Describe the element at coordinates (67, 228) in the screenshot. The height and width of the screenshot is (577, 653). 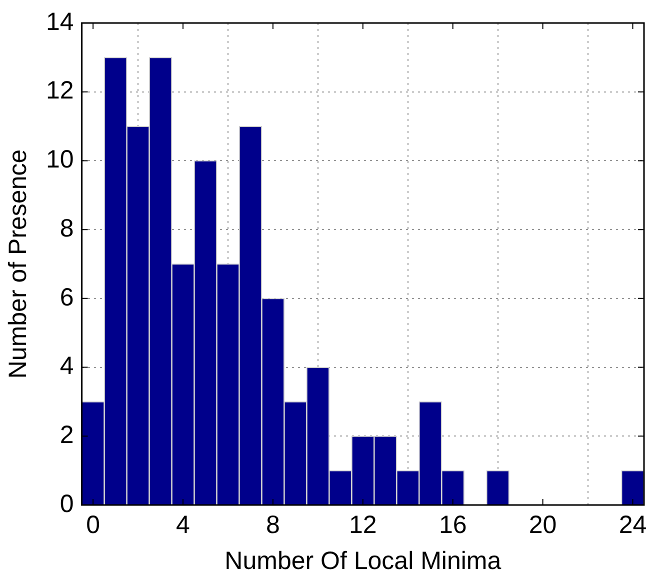
I see `y-tick-label: 8` at that location.